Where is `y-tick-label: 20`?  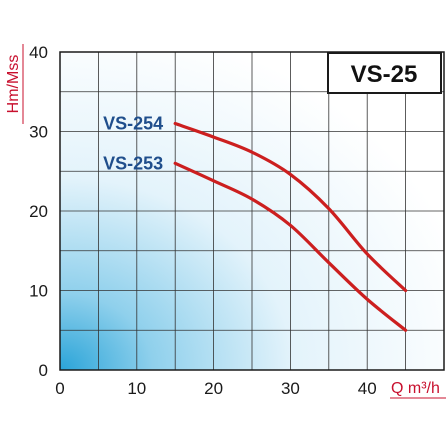 y-tick-label: 20 is located at coordinates (38, 211).